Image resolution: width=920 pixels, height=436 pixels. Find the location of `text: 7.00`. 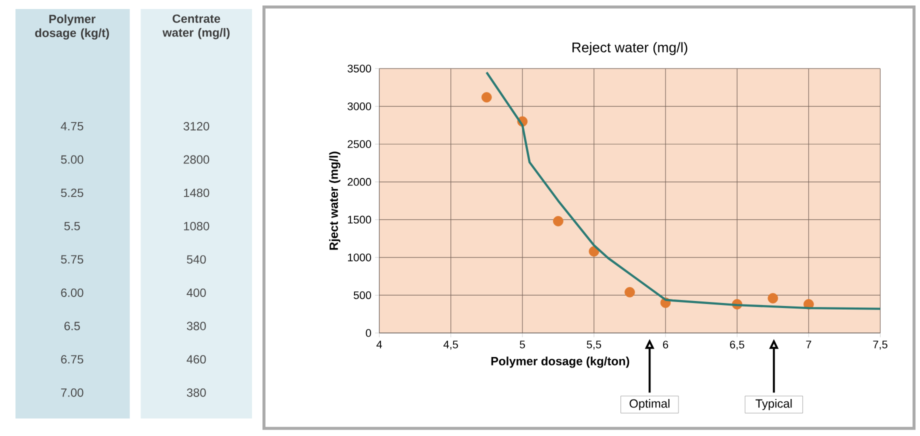

text: 7.00 is located at coordinates (72, 392).